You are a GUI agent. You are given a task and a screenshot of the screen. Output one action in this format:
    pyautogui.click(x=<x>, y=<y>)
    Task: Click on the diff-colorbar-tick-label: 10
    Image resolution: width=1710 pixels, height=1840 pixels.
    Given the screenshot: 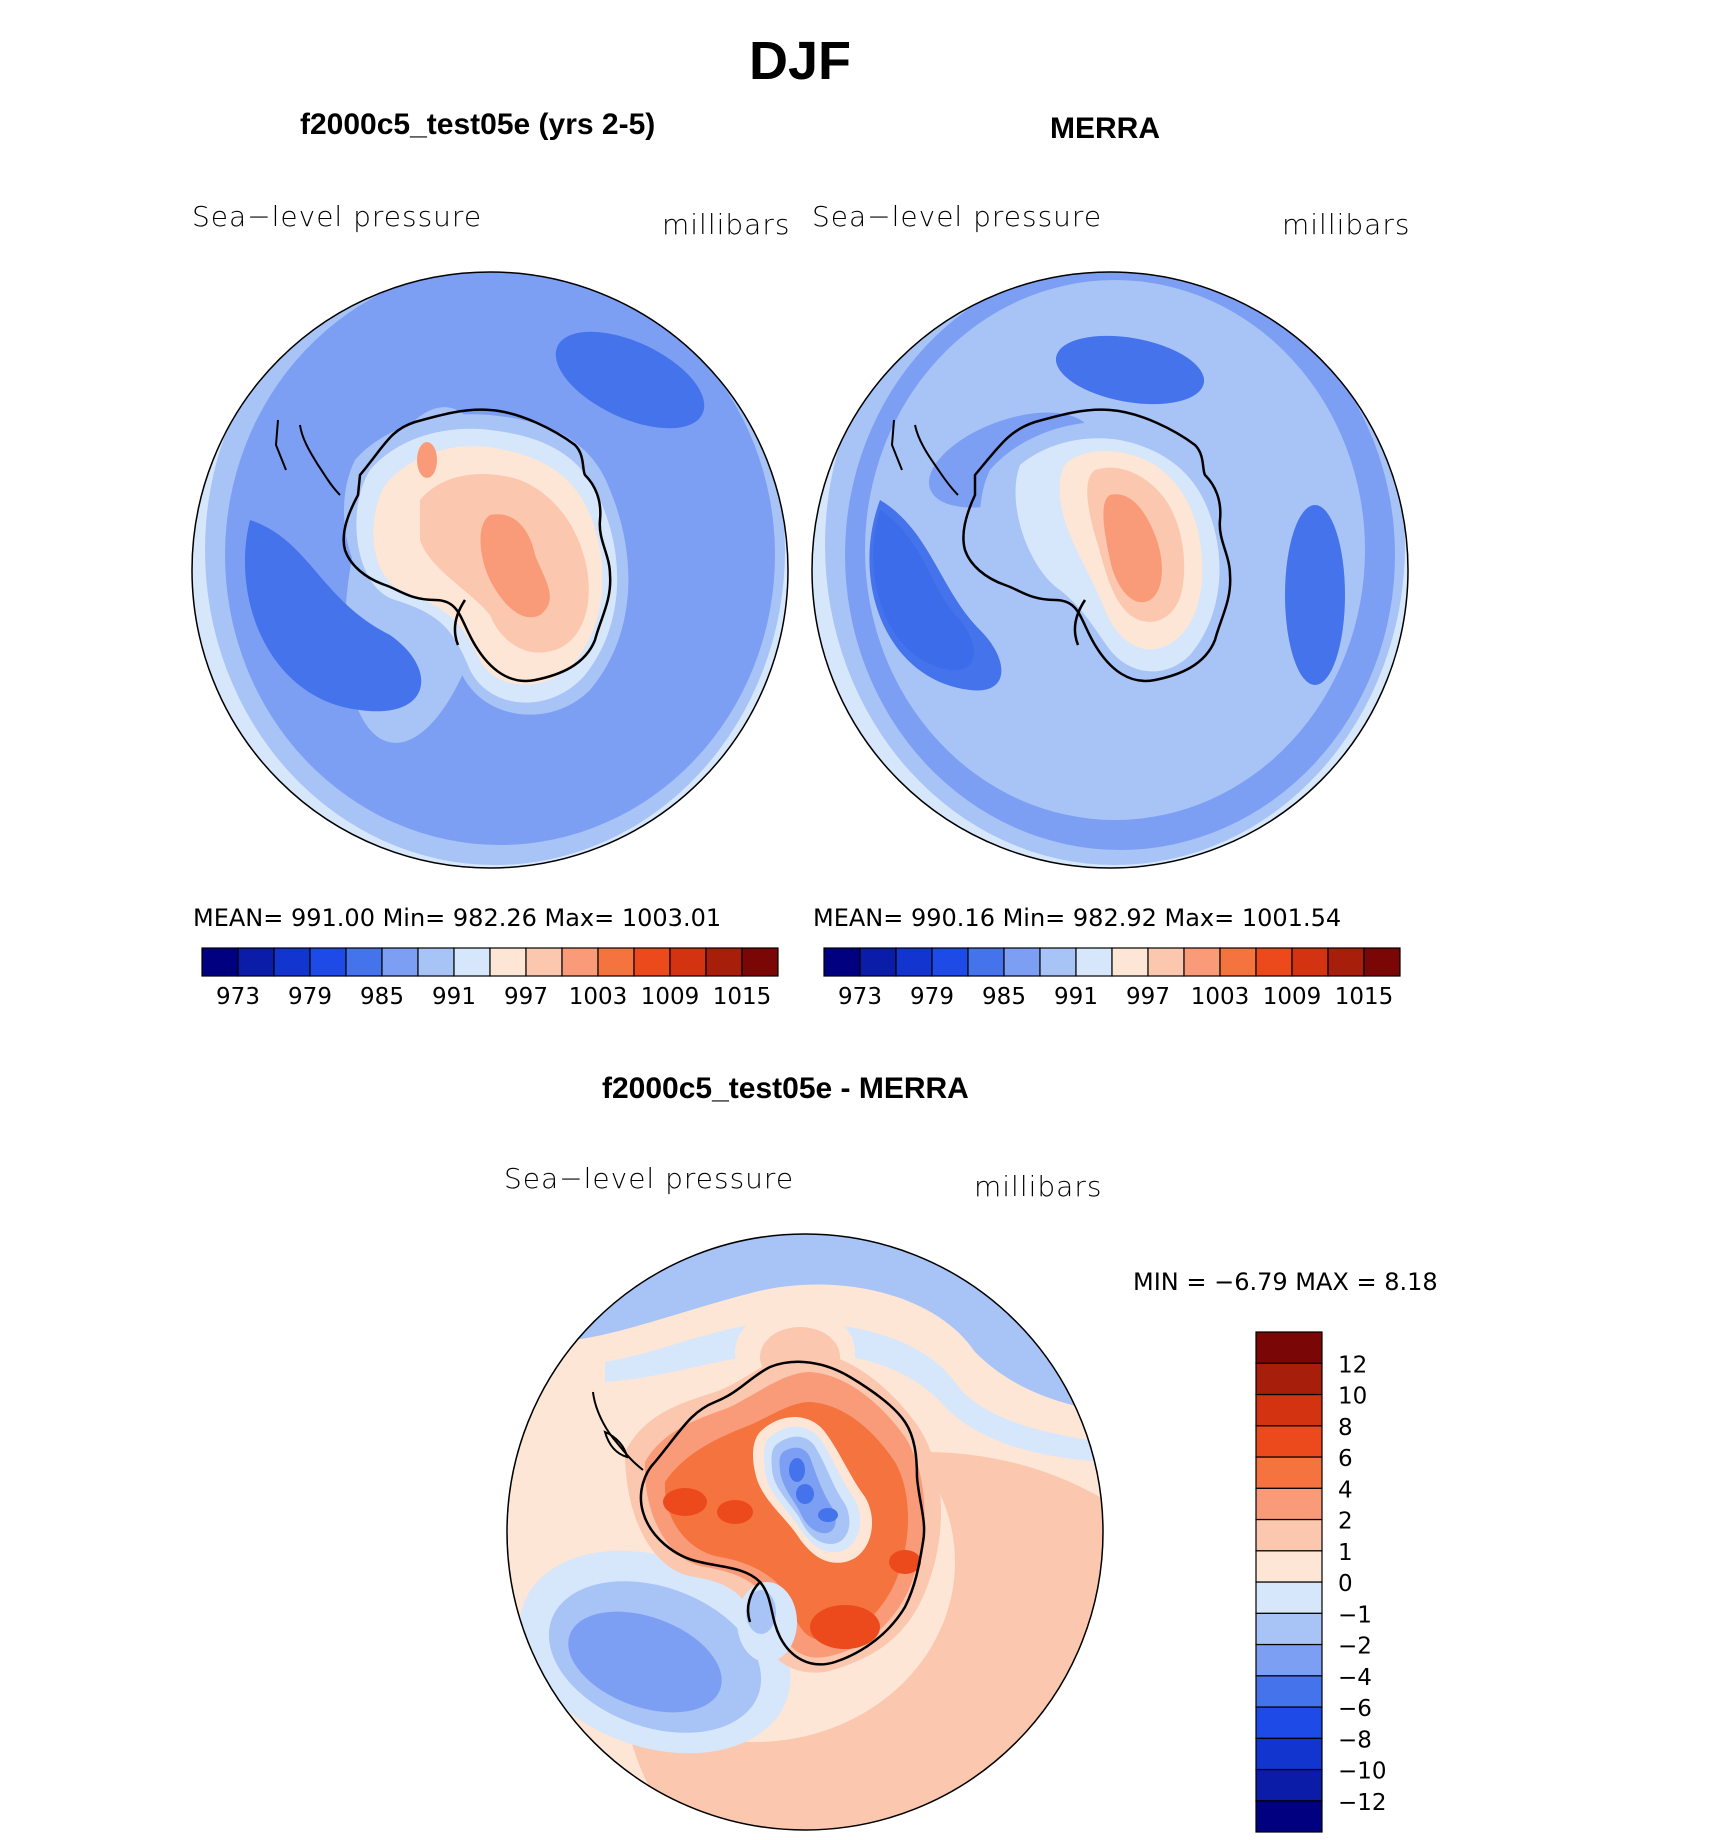 What is the action you would take?
    pyautogui.click(x=1352, y=1397)
    